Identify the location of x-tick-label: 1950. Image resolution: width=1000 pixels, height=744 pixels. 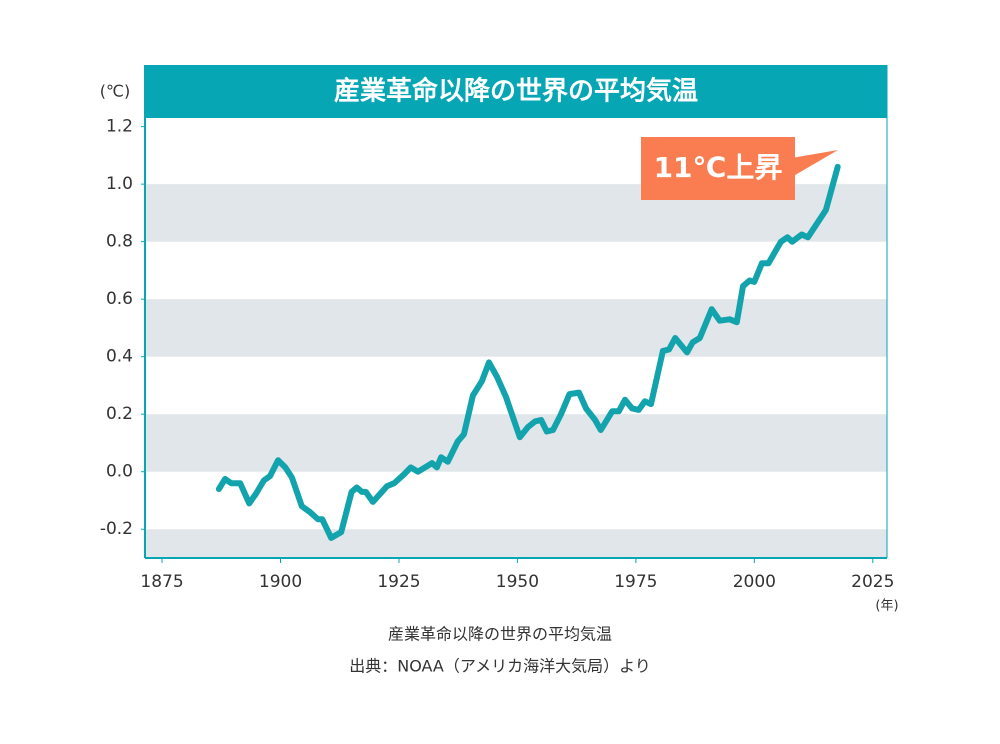
(517, 582).